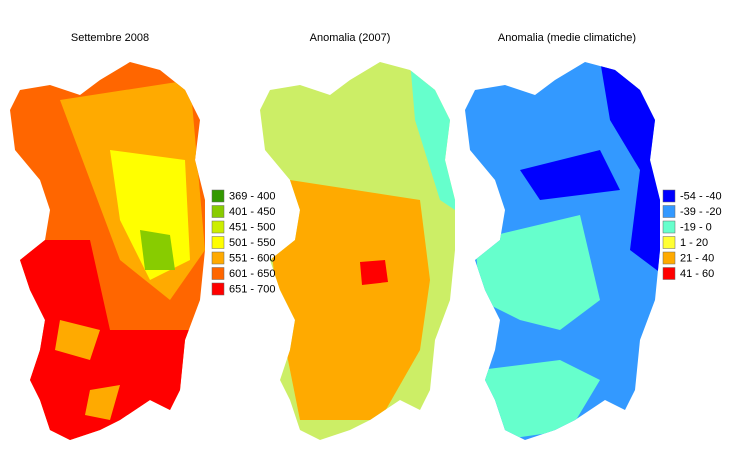 The image size is (730, 450). Describe the element at coordinates (701, 212) in the screenshot. I see `legend-label: -39 - -20` at that location.